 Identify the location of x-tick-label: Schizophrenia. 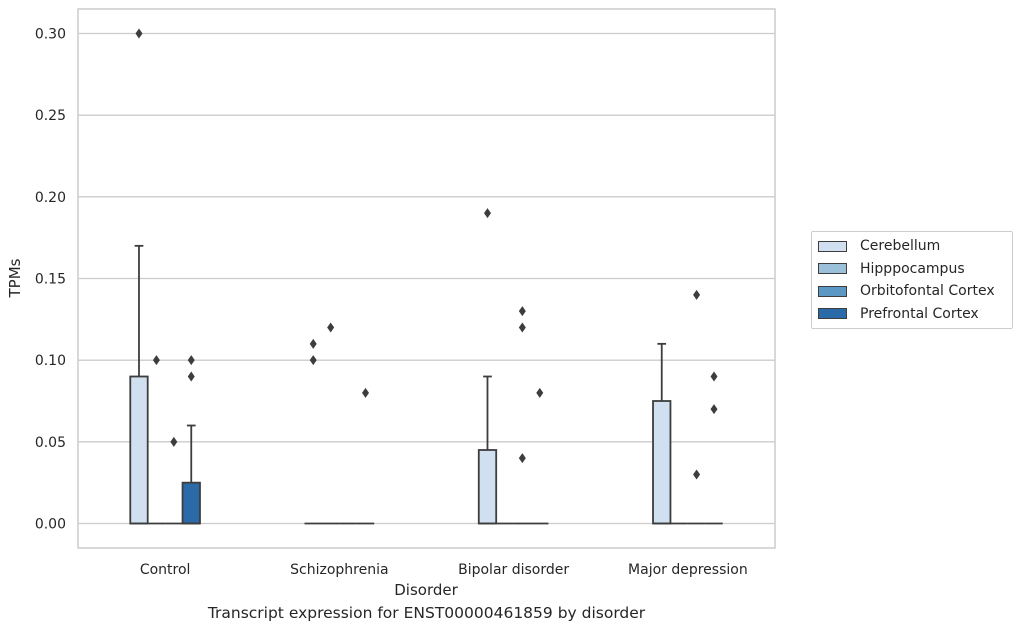
(339, 570).